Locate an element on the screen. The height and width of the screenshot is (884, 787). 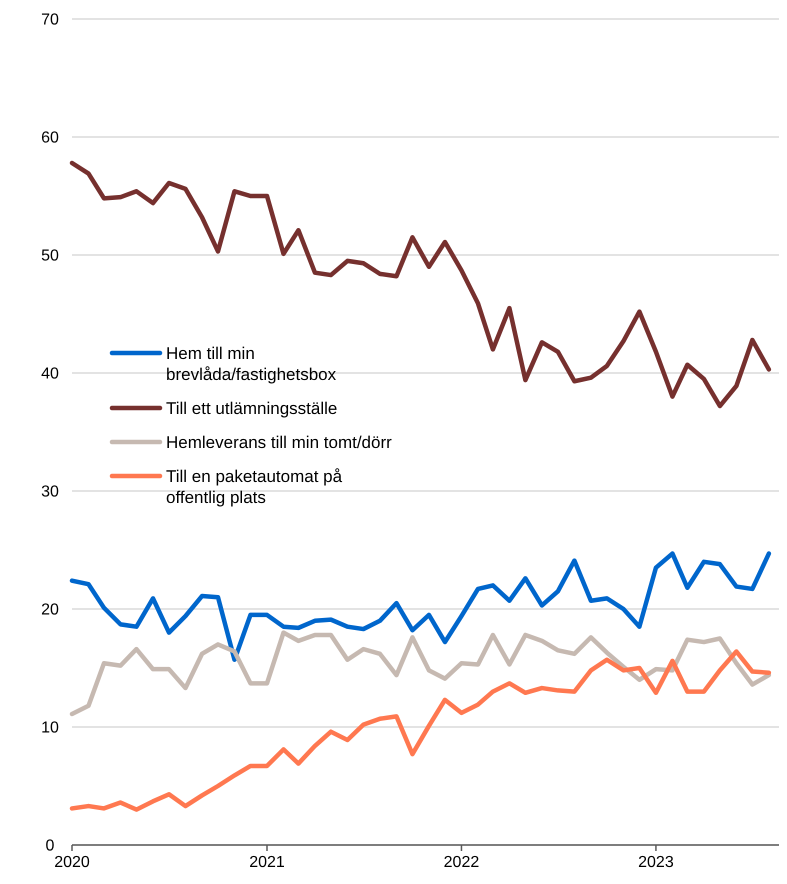
legend-label: Till ett utlämningsställe is located at coordinates (252, 408).